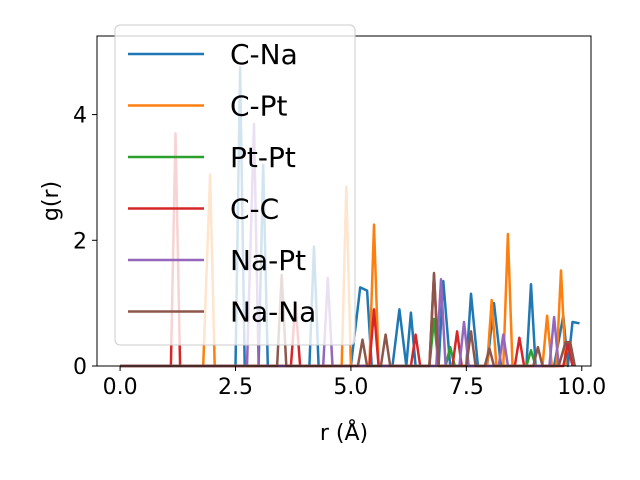 The height and width of the screenshot is (480, 640). Describe the element at coordinates (254, 209) in the screenshot. I see `legend-label-c-c: C-C` at that location.